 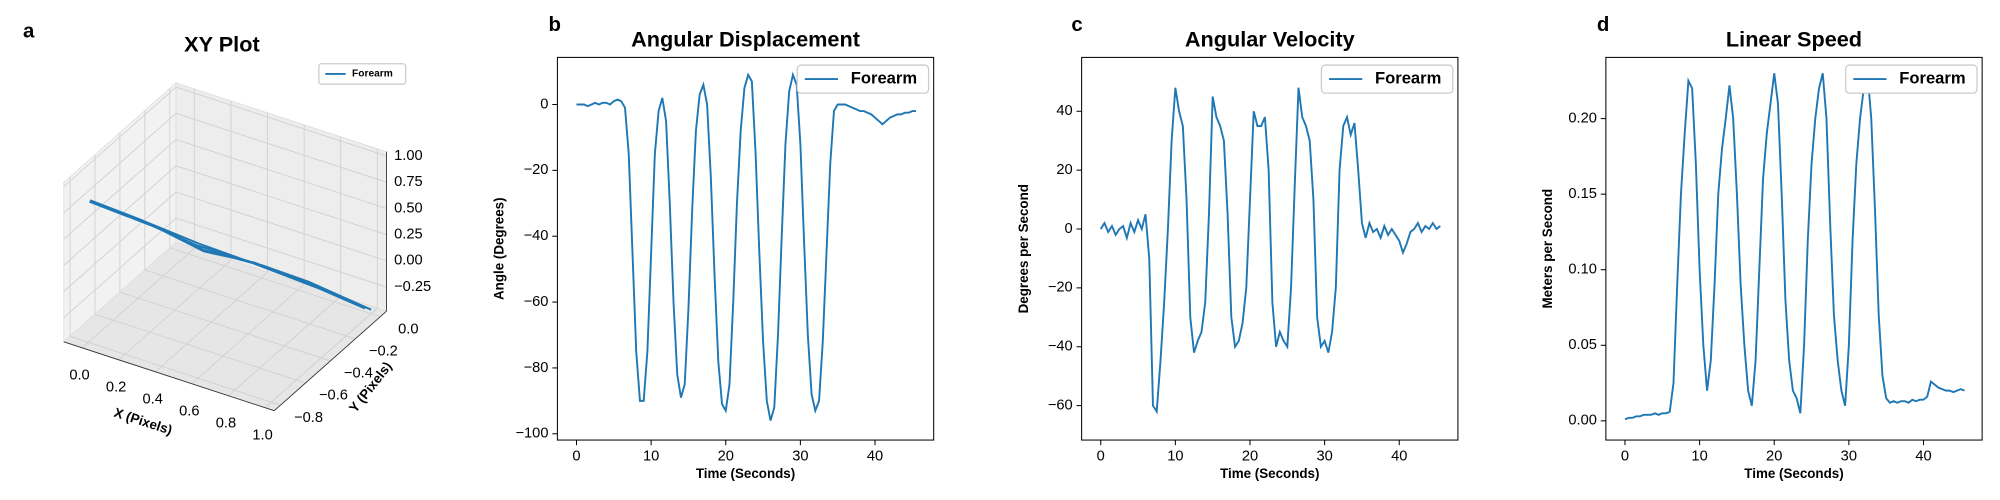 What do you see at coordinates (408, 208) in the screenshot?
I see `z-tick-label: 0.50` at bounding box center [408, 208].